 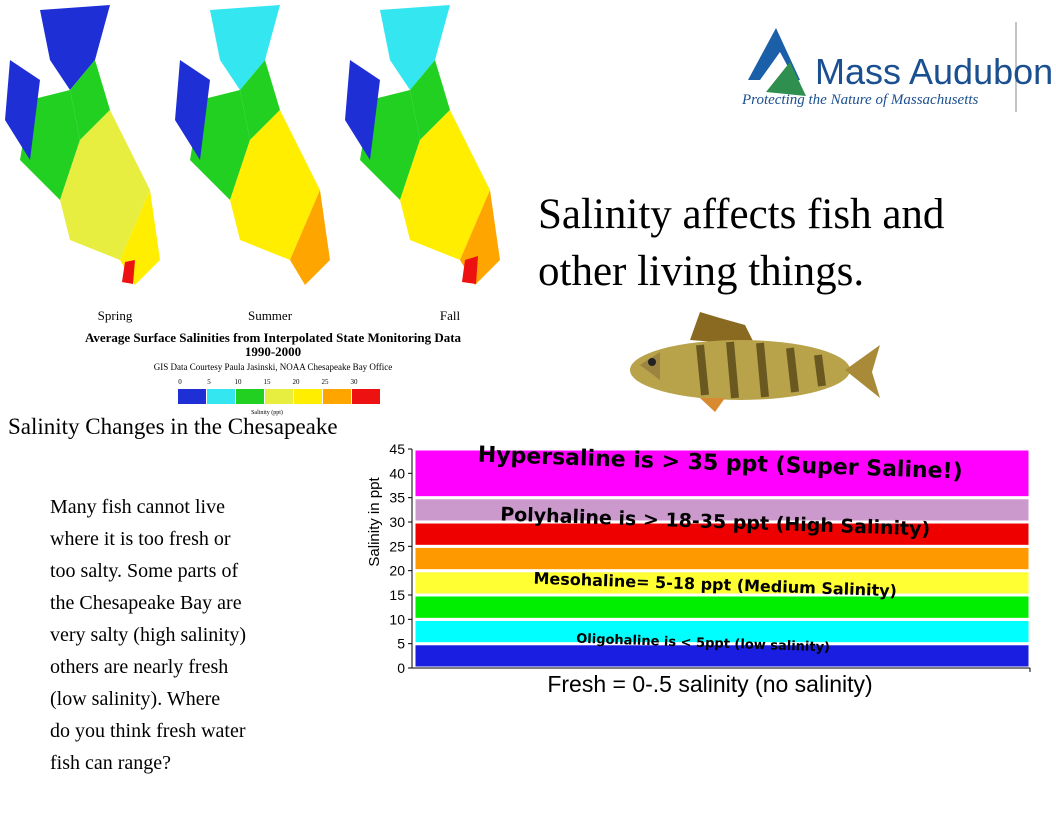 I want to click on legend-tick-label: 15, so click(x=268, y=382).